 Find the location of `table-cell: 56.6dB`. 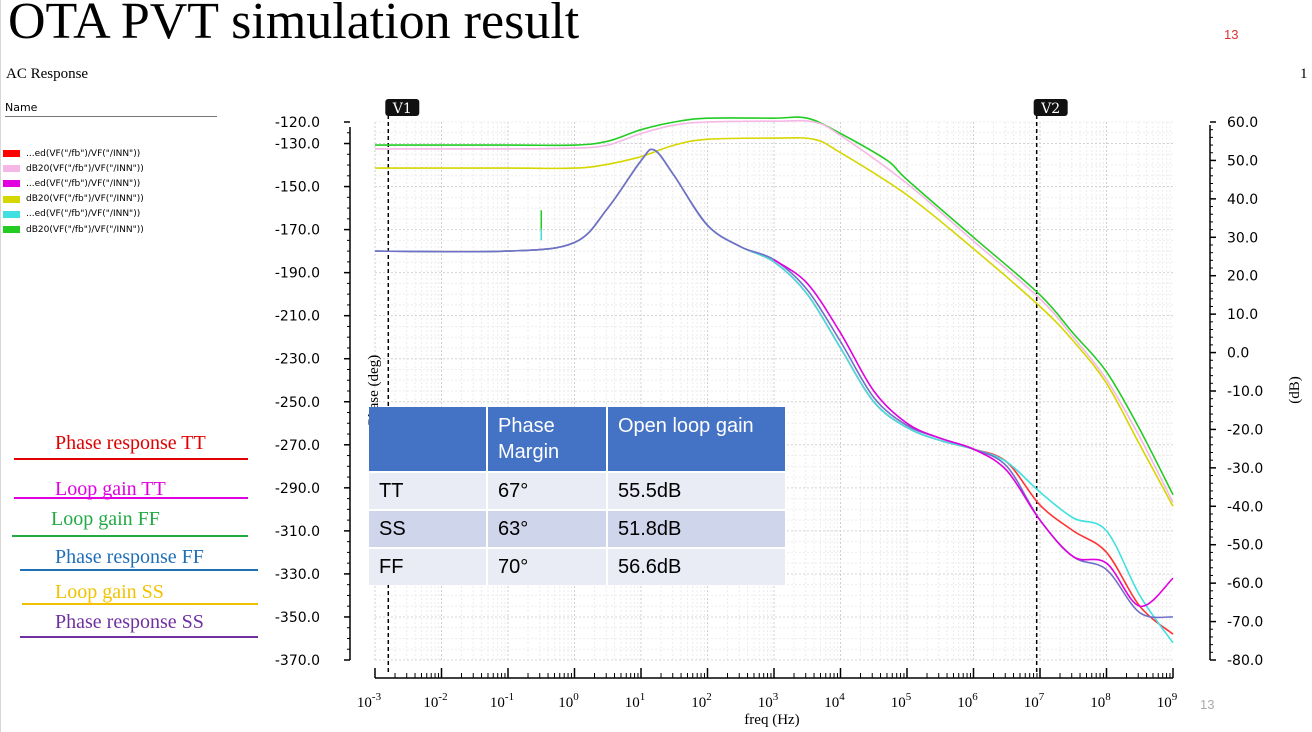

table-cell: 56.6dB is located at coordinates (697, 566).